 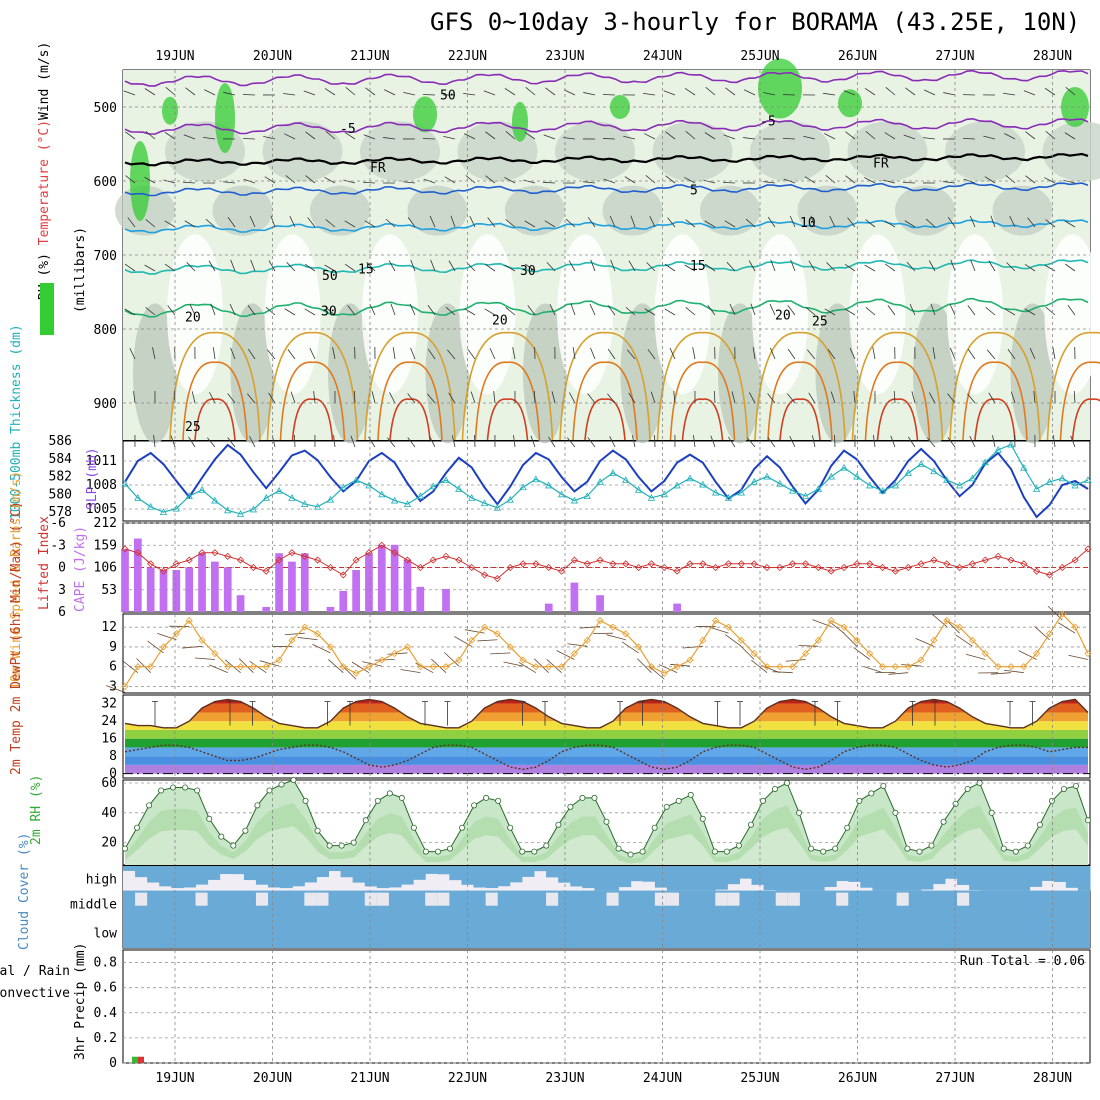 What do you see at coordinates (58, 545) in the screenshot?
I see `li-tick: -3` at bounding box center [58, 545].